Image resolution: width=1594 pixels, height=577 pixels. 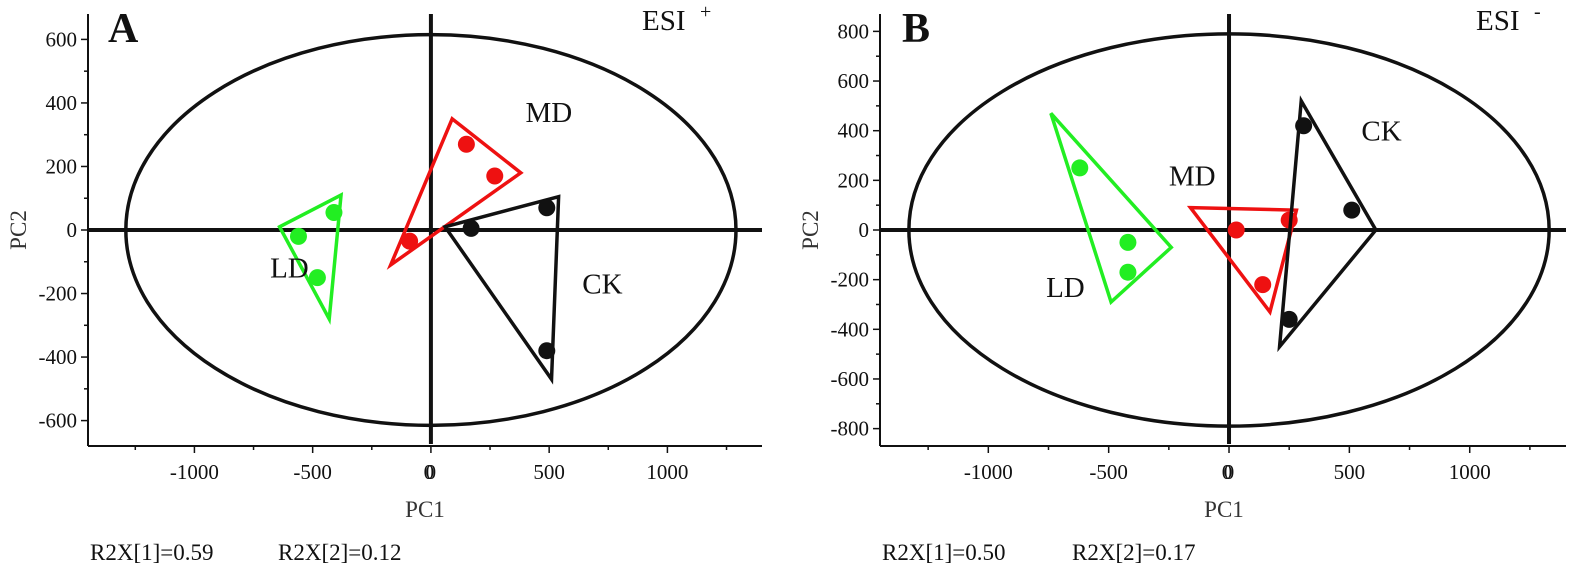 What do you see at coordinates (850, 429) in the screenshot?
I see `y-tick-label: -800` at bounding box center [850, 429].